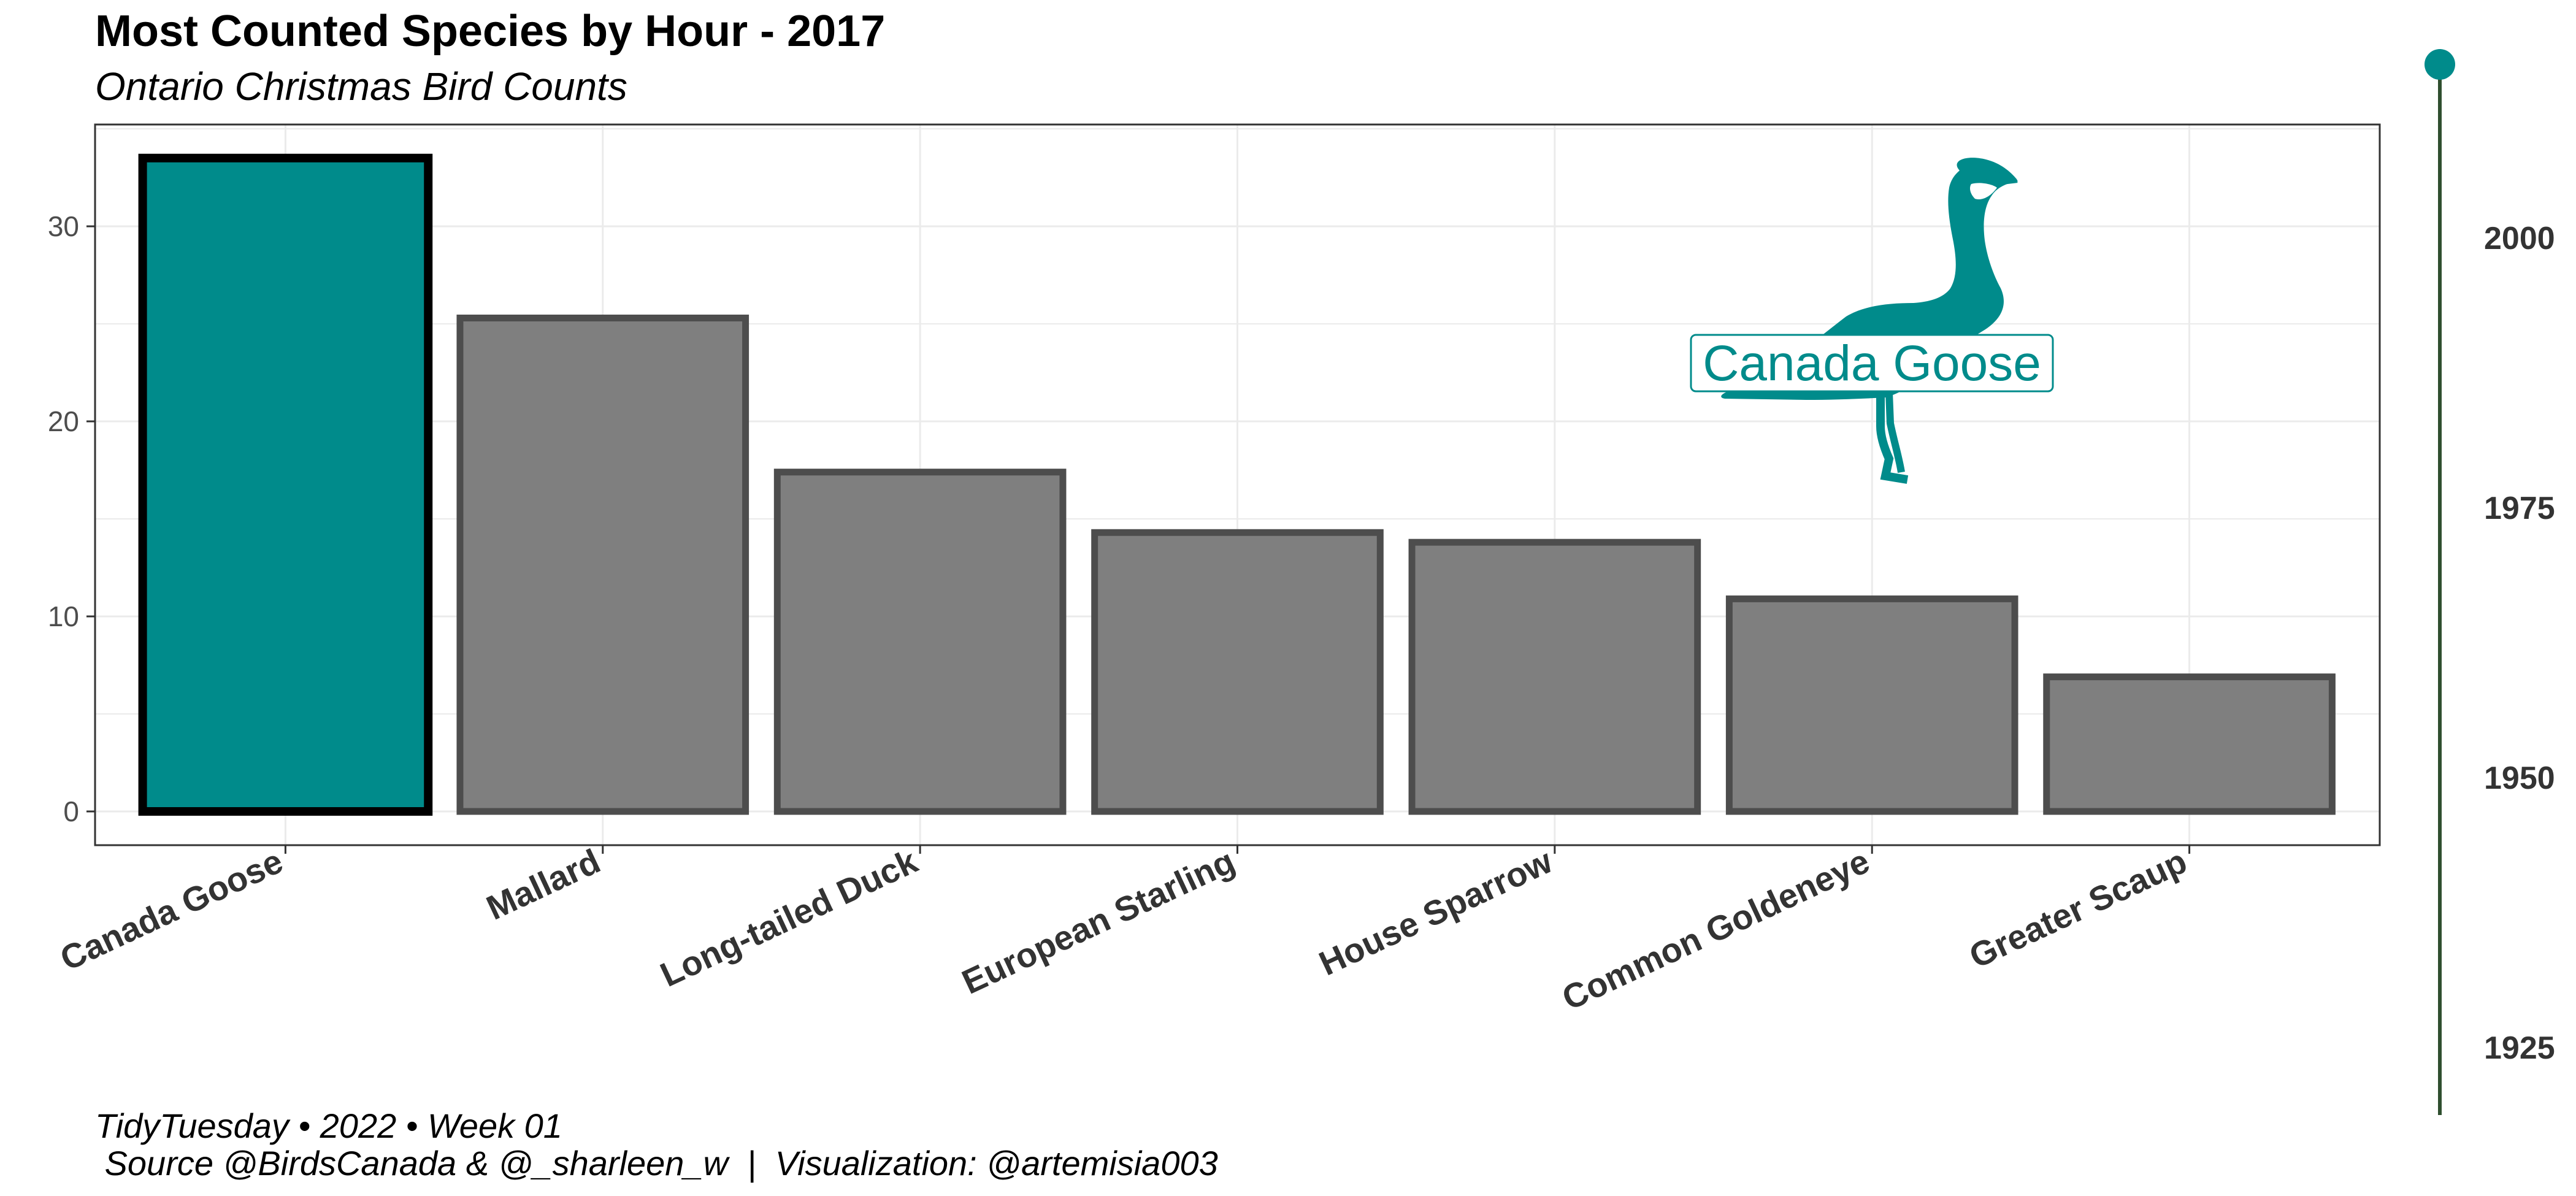 The image size is (2576, 1196). What do you see at coordinates (2519, 508) in the screenshot?
I see `timeline-year-label: 1975` at bounding box center [2519, 508].